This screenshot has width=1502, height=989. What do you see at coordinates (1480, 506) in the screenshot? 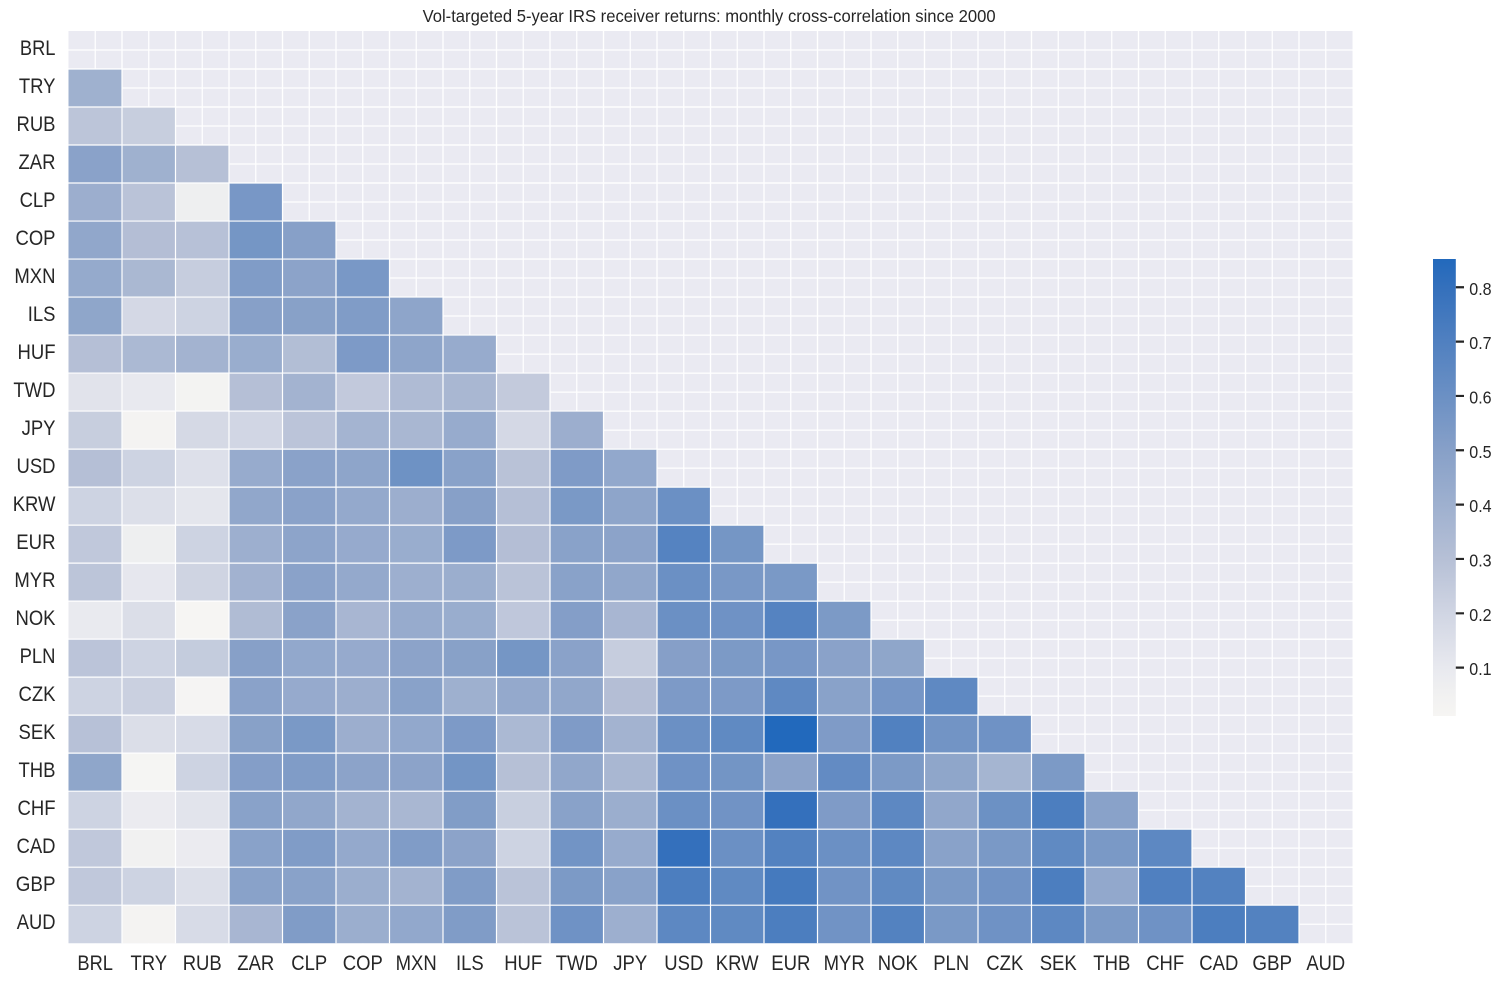
I see `svg-text: 0.4` at bounding box center [1480, 506].